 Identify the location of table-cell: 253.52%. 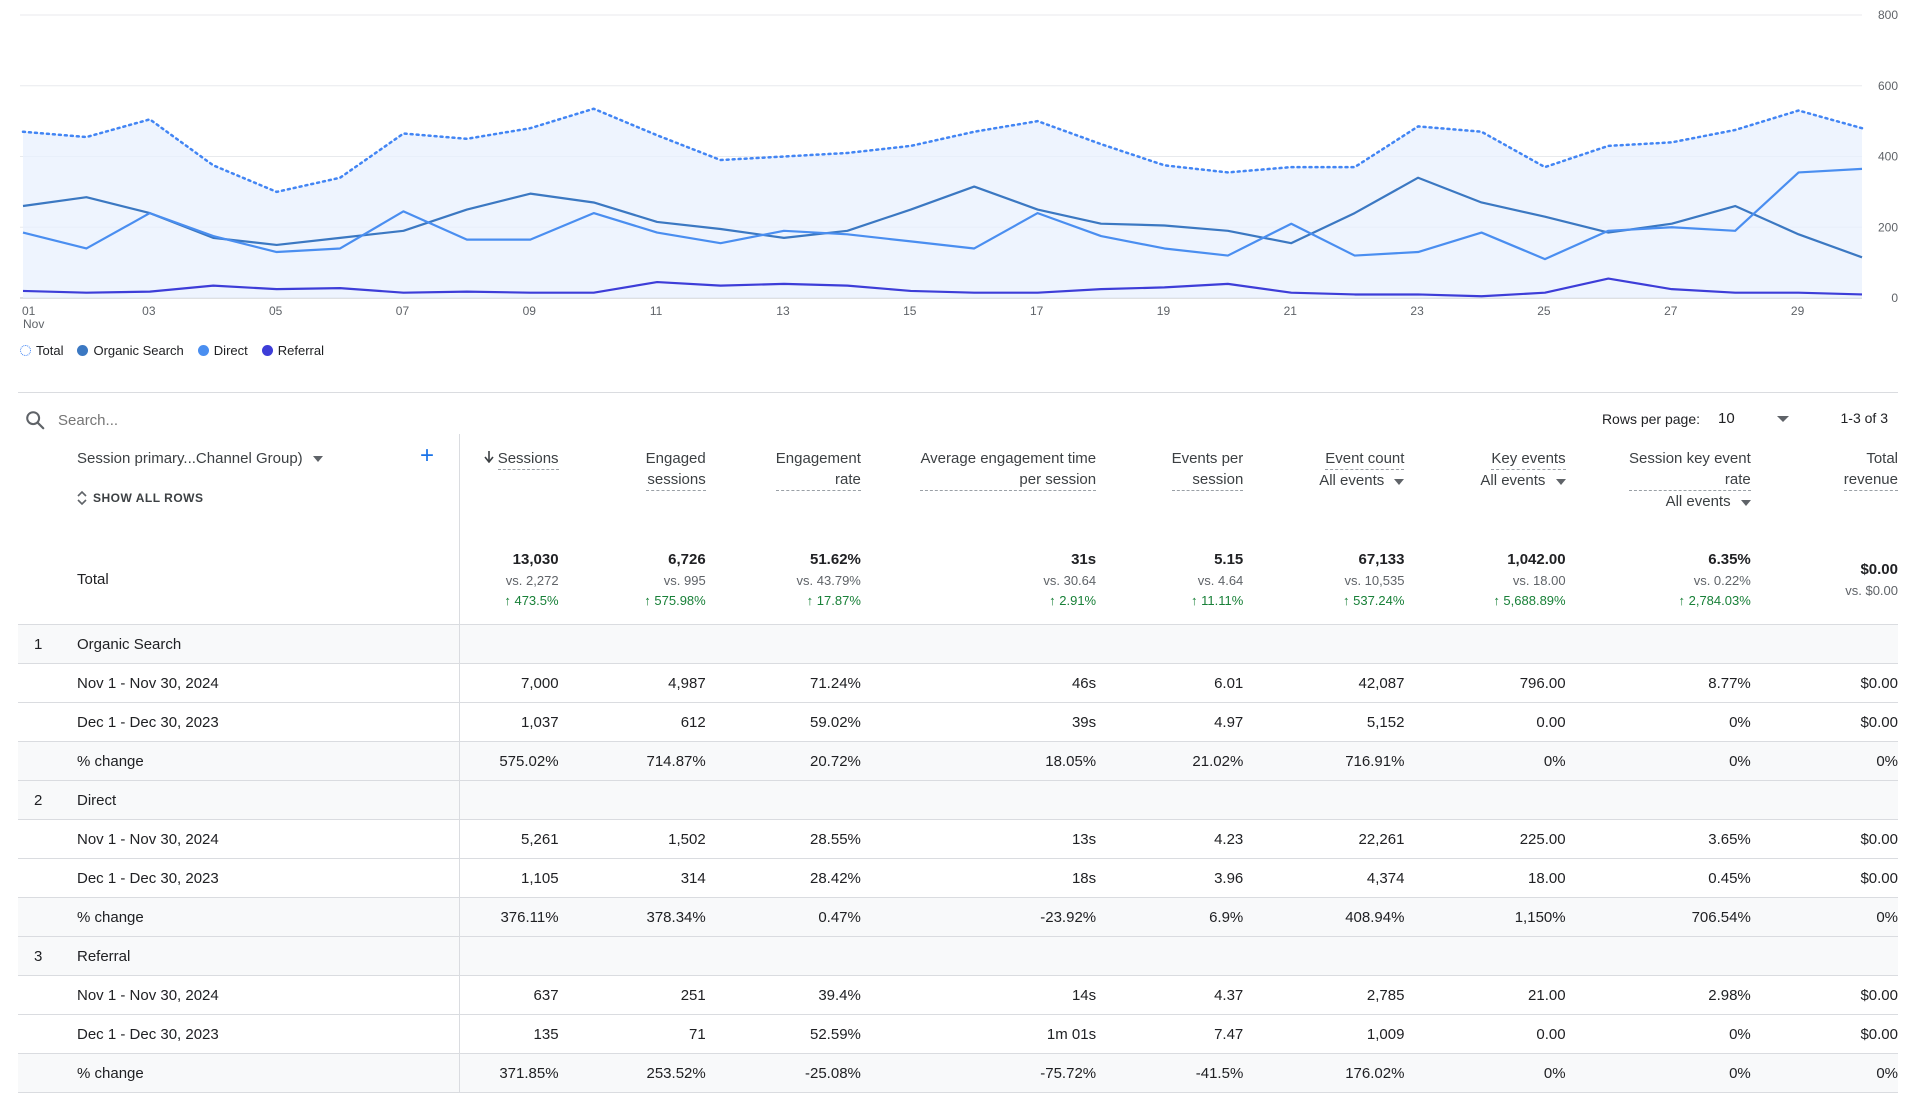
(632, 1073).